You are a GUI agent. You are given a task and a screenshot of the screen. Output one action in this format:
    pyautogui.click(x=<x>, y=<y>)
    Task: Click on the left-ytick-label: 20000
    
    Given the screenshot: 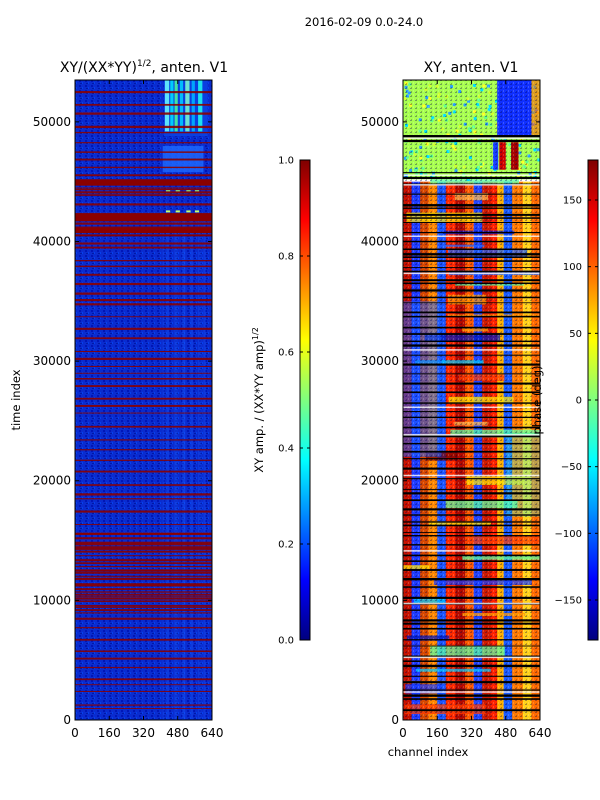 What is the action you would take?
    pyautogui.click(x=52, y=481)
    